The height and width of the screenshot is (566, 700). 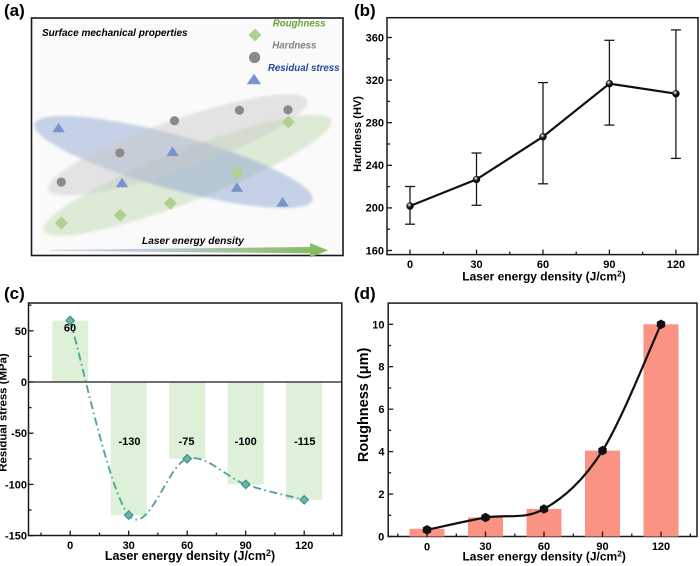 What do you see at coordinates (304, 442) in the screenshot?
I see `svg-text: -115` at bounding box center [304, 442].